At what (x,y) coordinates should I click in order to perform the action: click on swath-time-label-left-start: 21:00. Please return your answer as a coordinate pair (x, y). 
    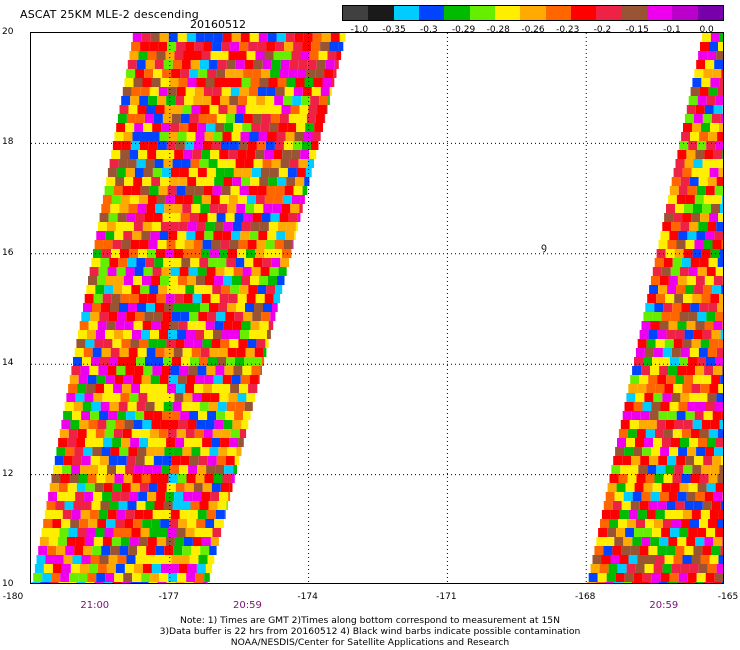
    Looking at the image, I should click on (95, 605).